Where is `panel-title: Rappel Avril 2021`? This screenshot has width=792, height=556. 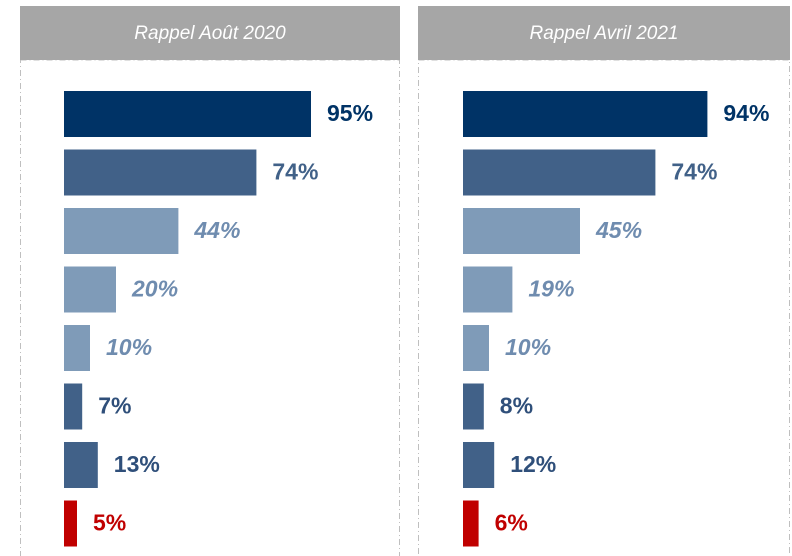
panel-title: Rappel Avril 2021 is located at coordinates (604, 33).